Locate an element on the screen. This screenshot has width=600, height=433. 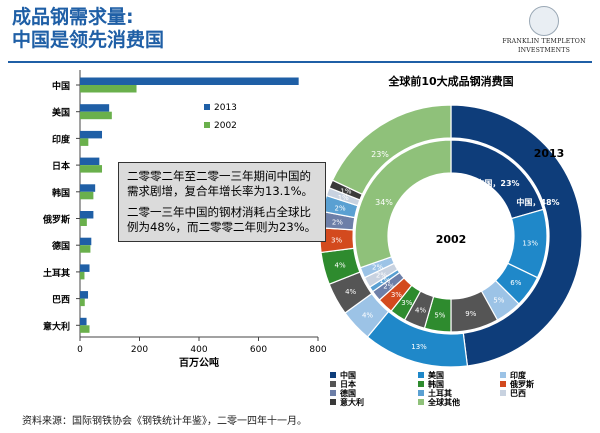
annotation-para-1: 二零零二年至二零一三年期间中国的需求剧增，复合年增长率为13.1%。 is located at coordinates (220, 183).